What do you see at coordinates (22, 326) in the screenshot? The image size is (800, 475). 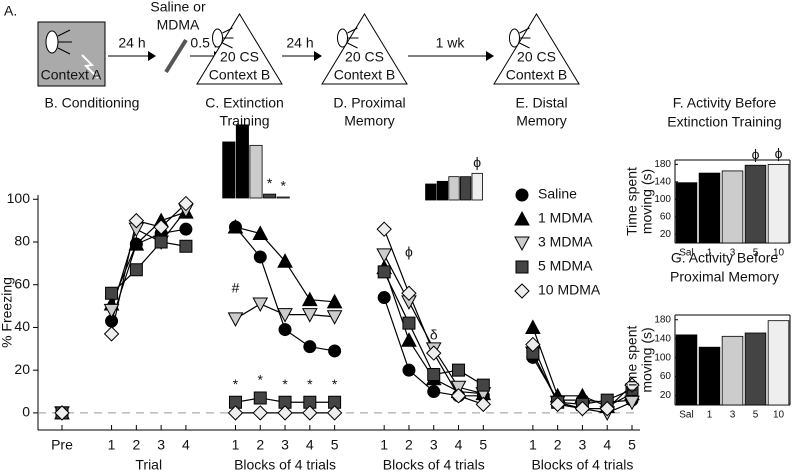 I see `y-tick-label: 40` at bounding box center [22, 326].